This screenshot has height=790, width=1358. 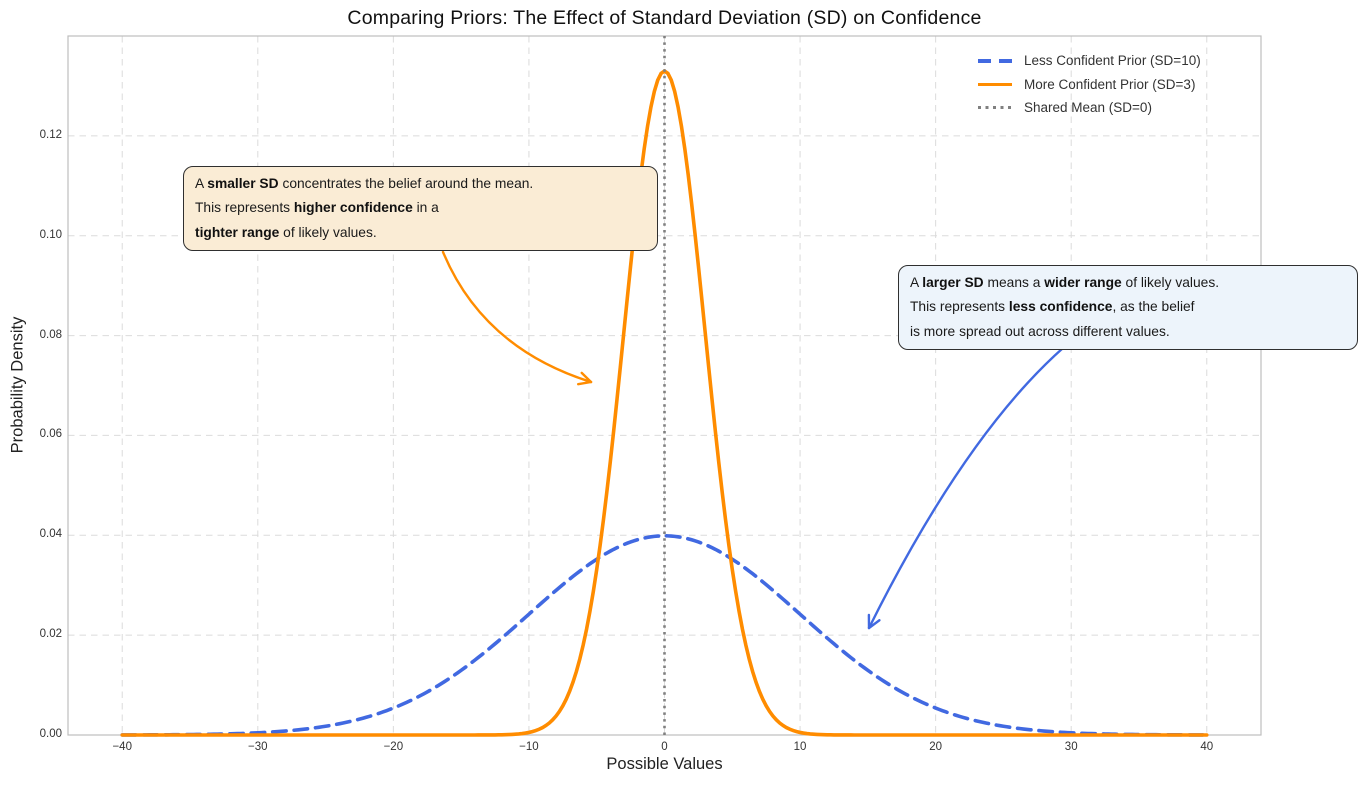 What do you see at coordinates (995, 84) in the screenshot?
I see `solid-line-sample-icon` at bounding box center [995, 84].